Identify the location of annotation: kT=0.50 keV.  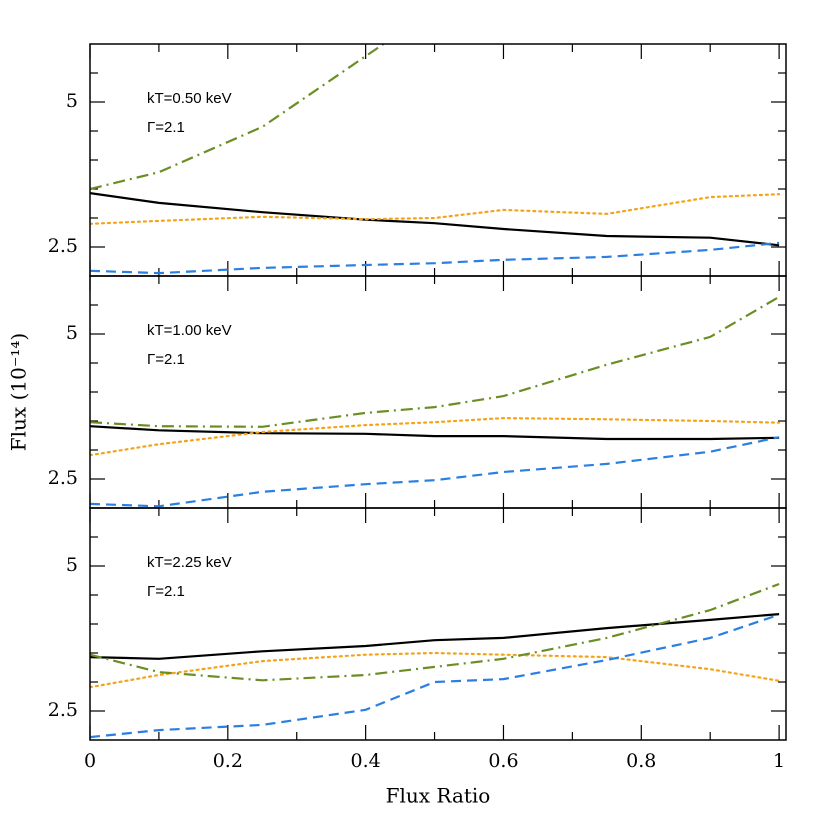
(189, 98).